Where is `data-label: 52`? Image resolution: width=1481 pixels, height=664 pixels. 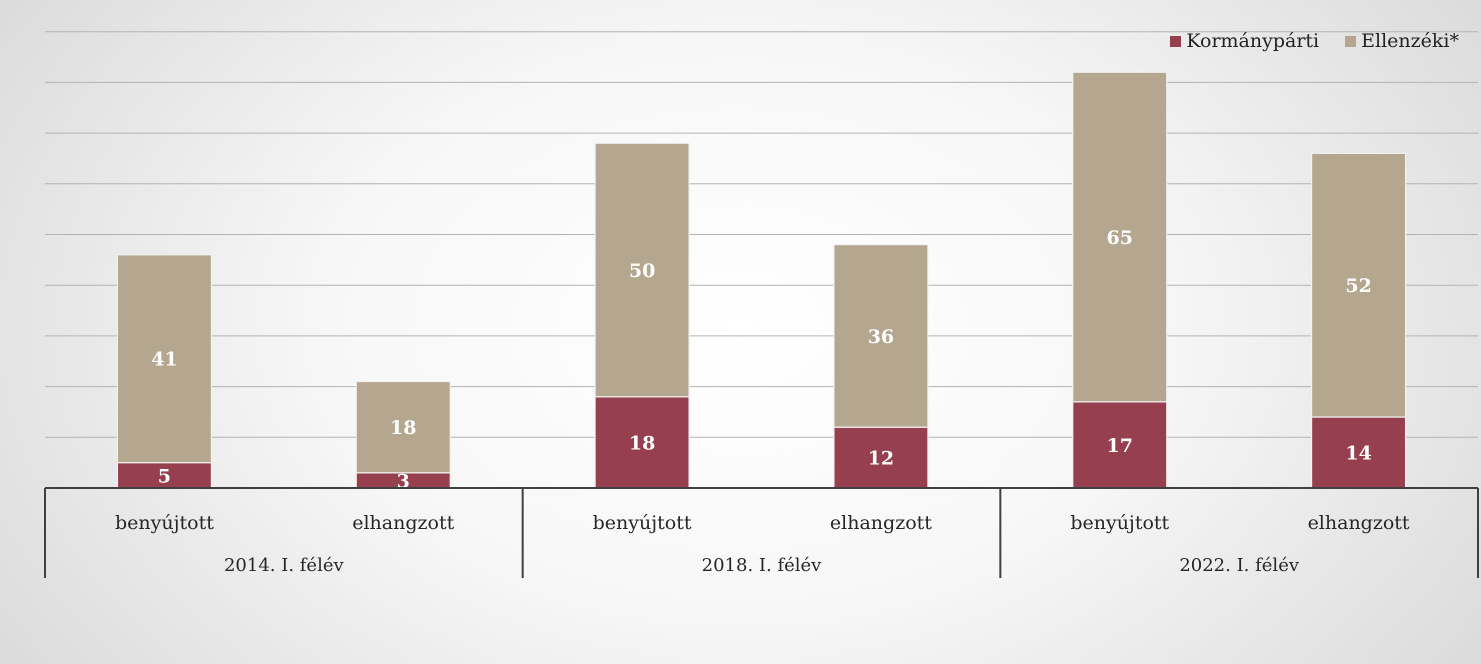 data-label: 52 is located at coordinates (1358, 286).